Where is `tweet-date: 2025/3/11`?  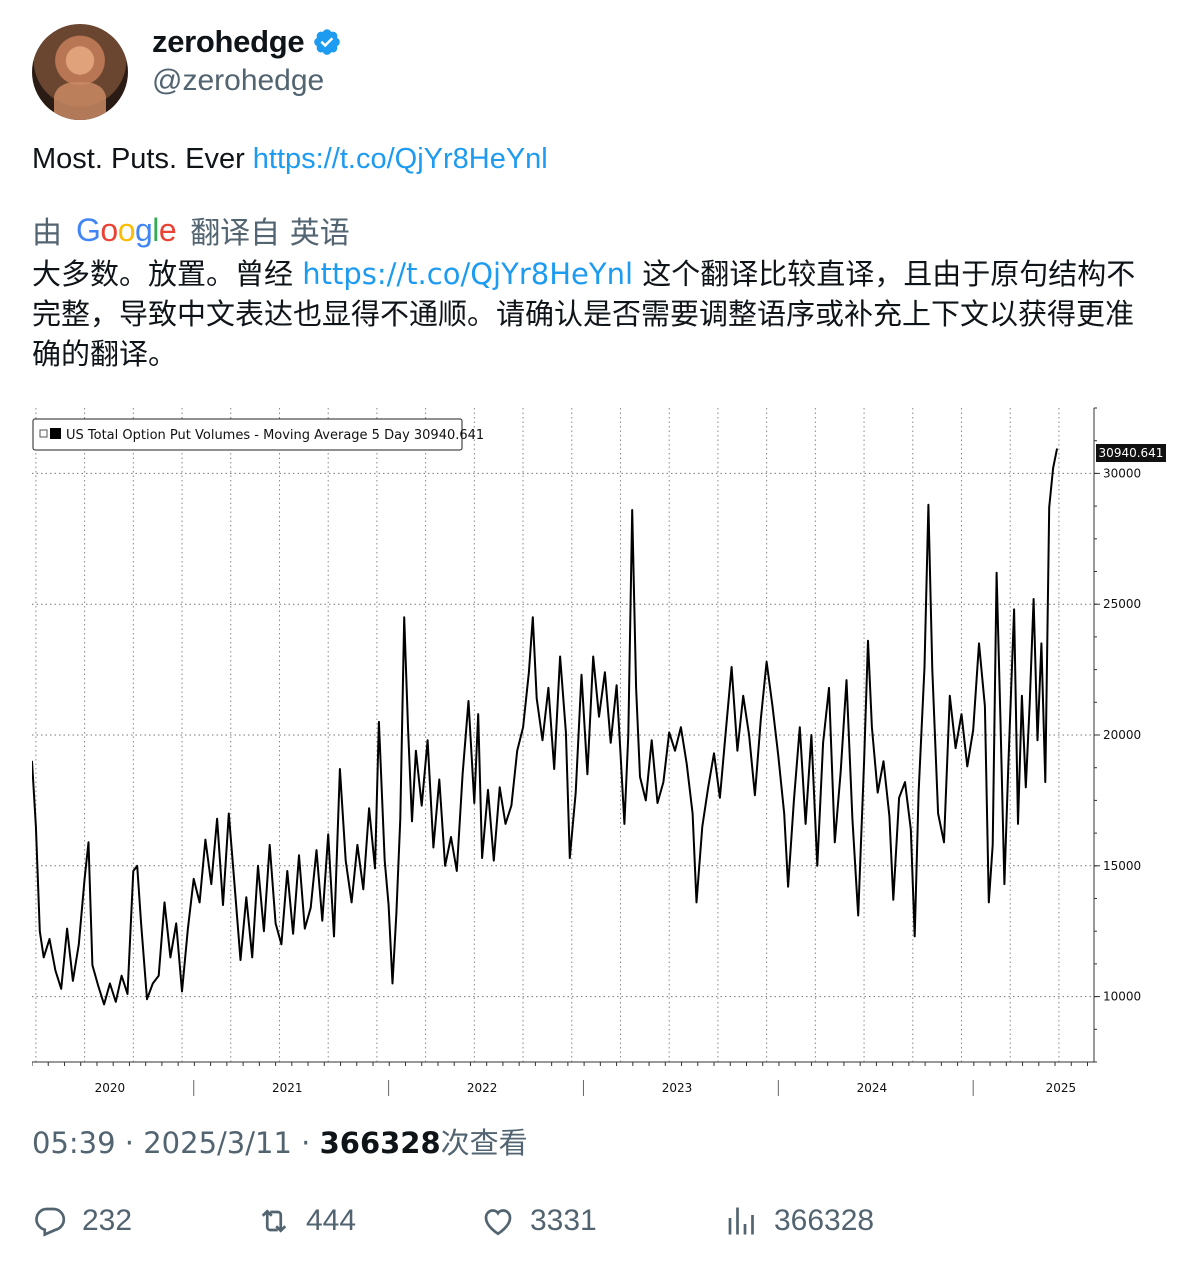 tweet-date: 2025/3/11 is located at coordinates (217, 1143).